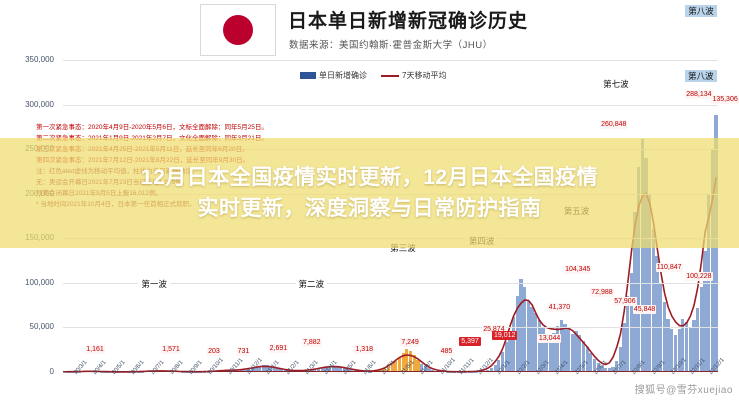 The height and width of the screenshot is (400, 739). Describe the element at coordinates (238, 30) in the screenshot. I see `flag-red-disc` at that location.